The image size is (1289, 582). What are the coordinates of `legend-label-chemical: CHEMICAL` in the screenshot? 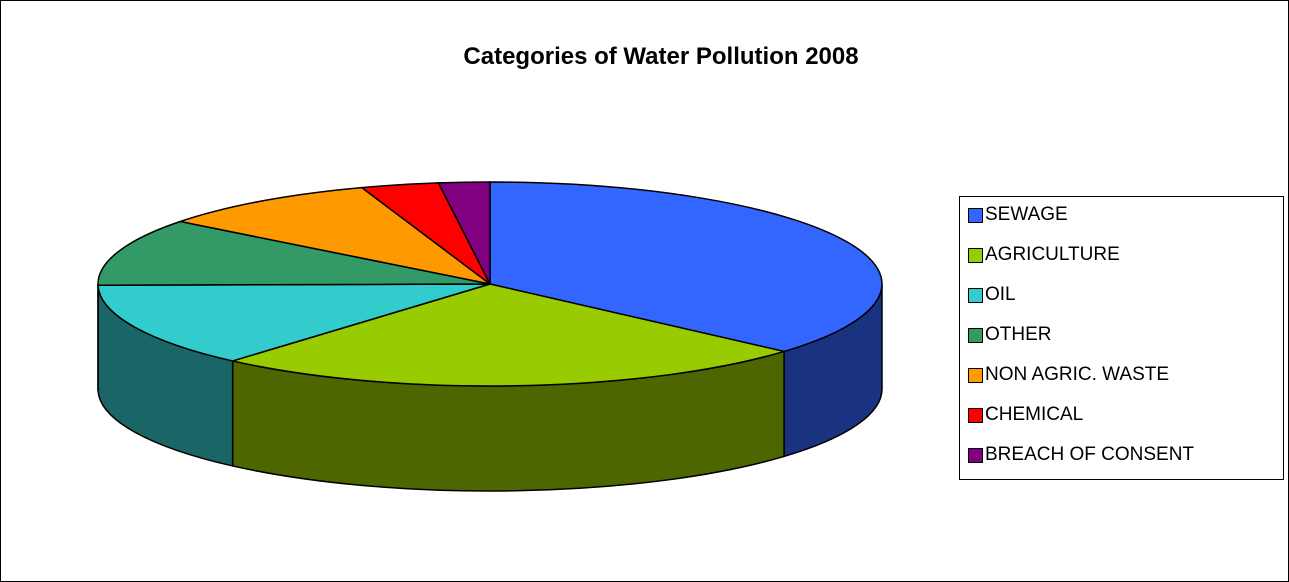 It's located at (1034, 414).